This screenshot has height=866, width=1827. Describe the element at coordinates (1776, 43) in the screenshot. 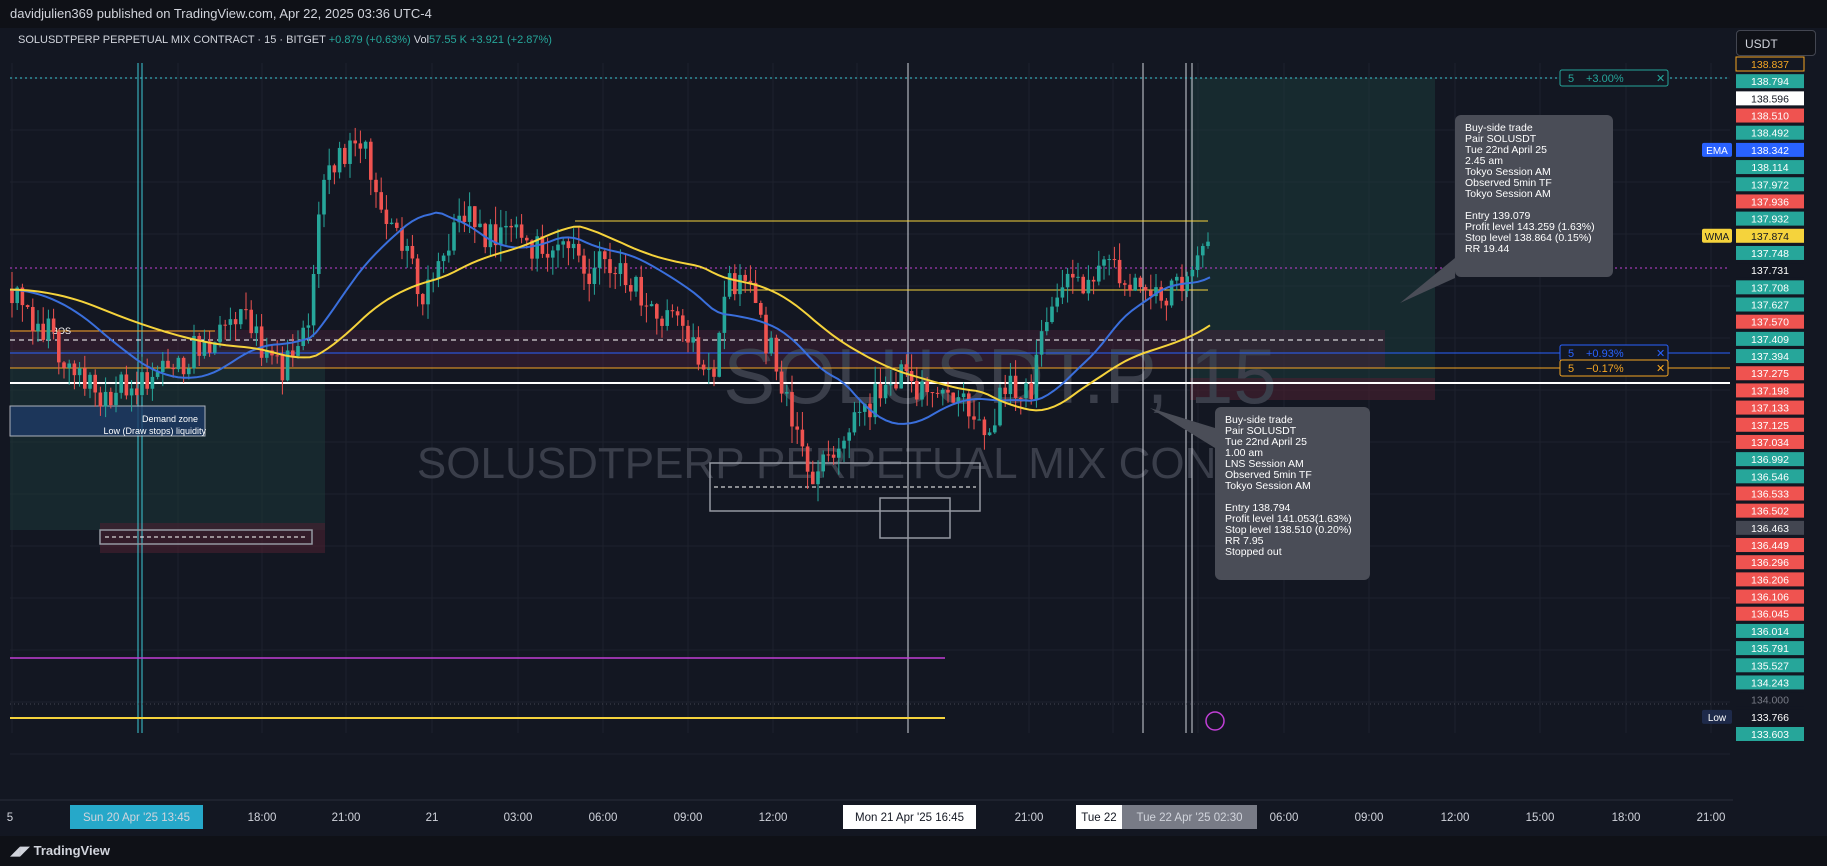

I see `currency-selector-button: USDT` at that location.